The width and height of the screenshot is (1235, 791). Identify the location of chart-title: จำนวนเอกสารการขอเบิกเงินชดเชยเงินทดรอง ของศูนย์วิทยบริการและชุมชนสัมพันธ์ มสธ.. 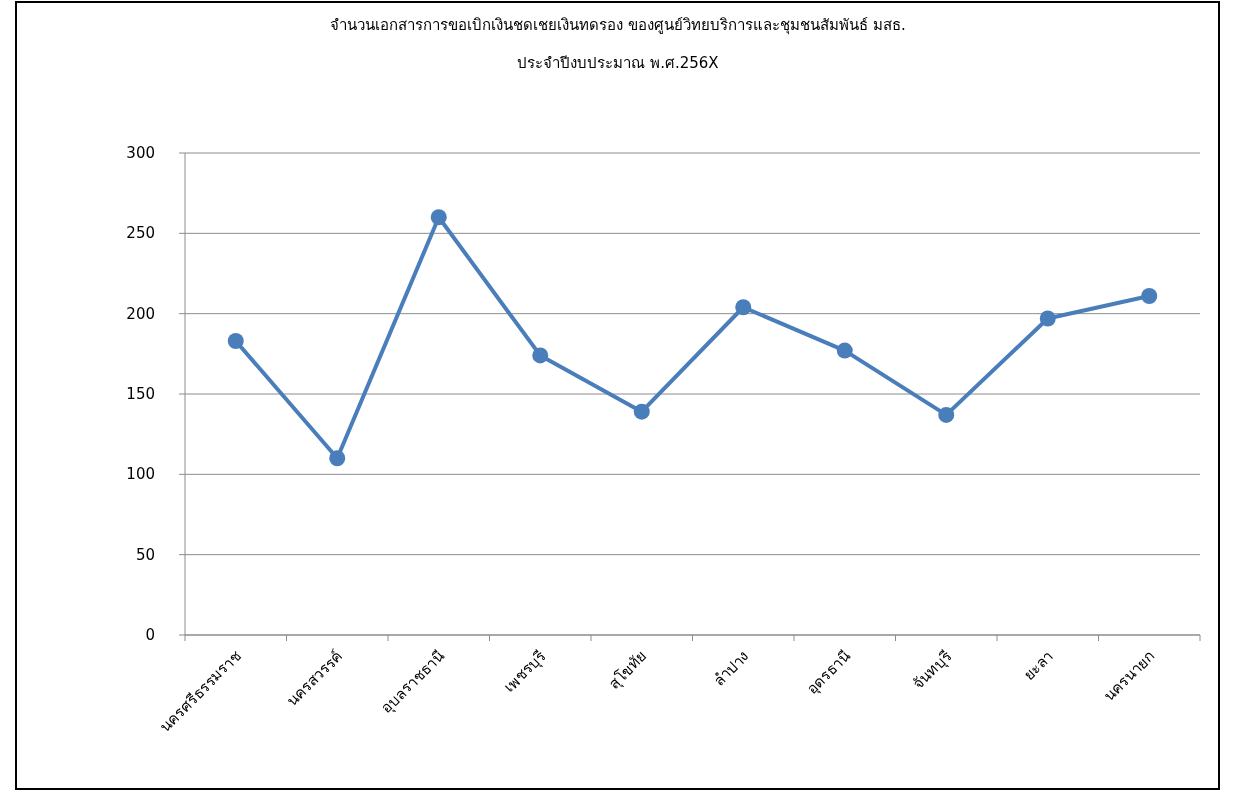
(618, 25).